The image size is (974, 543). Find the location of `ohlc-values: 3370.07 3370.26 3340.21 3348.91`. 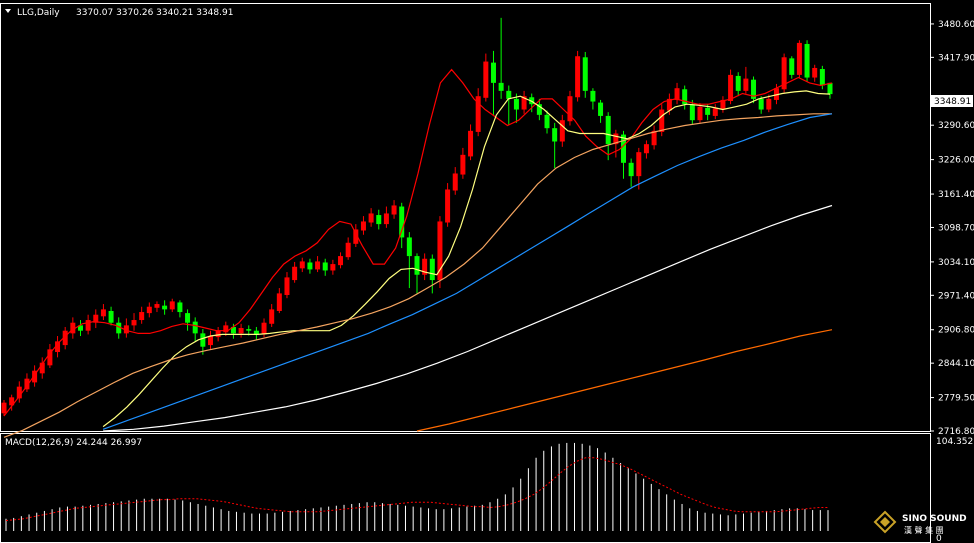

ohlc-values: 3370.07 3370.26 3340.21 3348.91 is located at coordinates (154, 13).